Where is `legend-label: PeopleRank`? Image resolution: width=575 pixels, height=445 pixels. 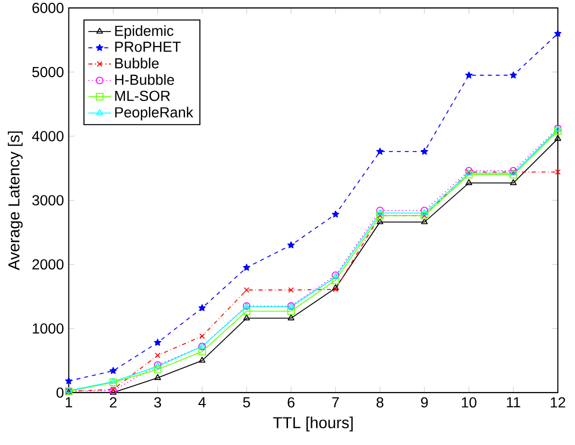
legend-label: PeopleRank is located at coordinates (154, 113).